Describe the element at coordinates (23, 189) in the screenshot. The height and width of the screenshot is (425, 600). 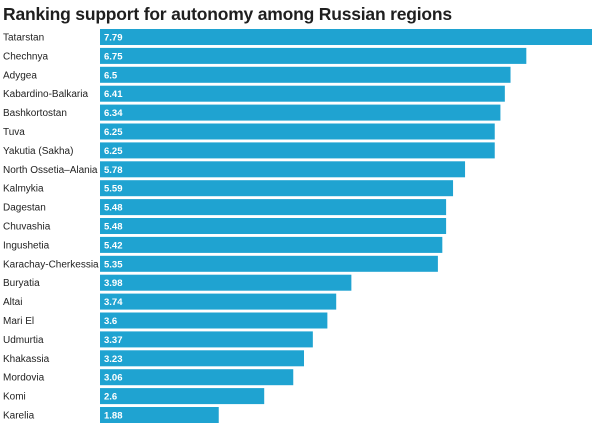
I see `category-label: Kalmykia` at that location.